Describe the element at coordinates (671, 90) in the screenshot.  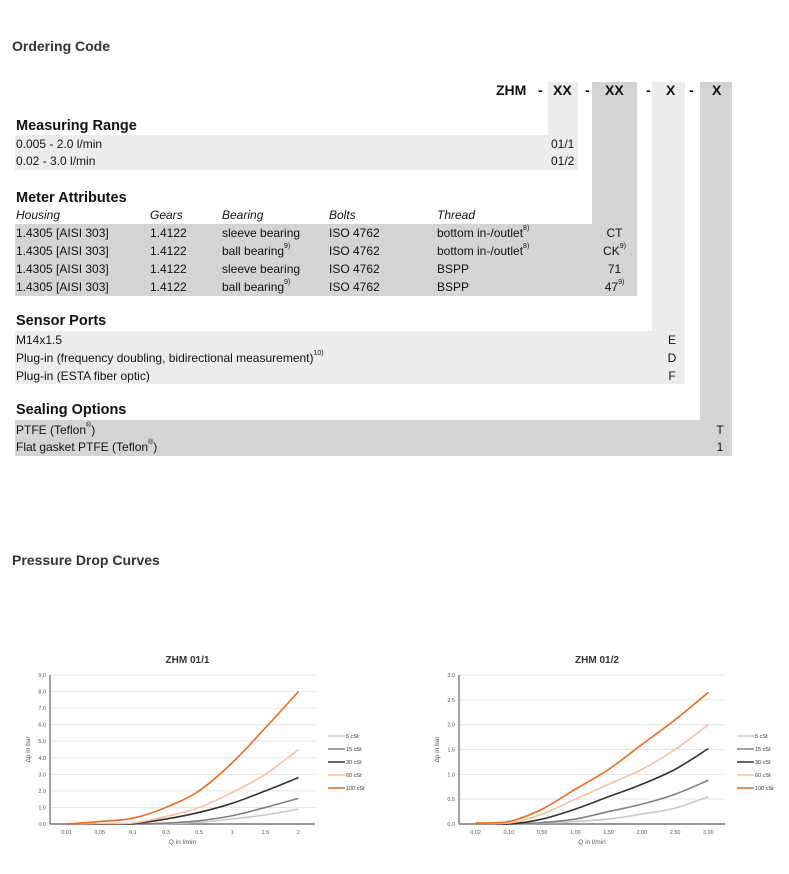
I see `code-sensor: X` at that location.